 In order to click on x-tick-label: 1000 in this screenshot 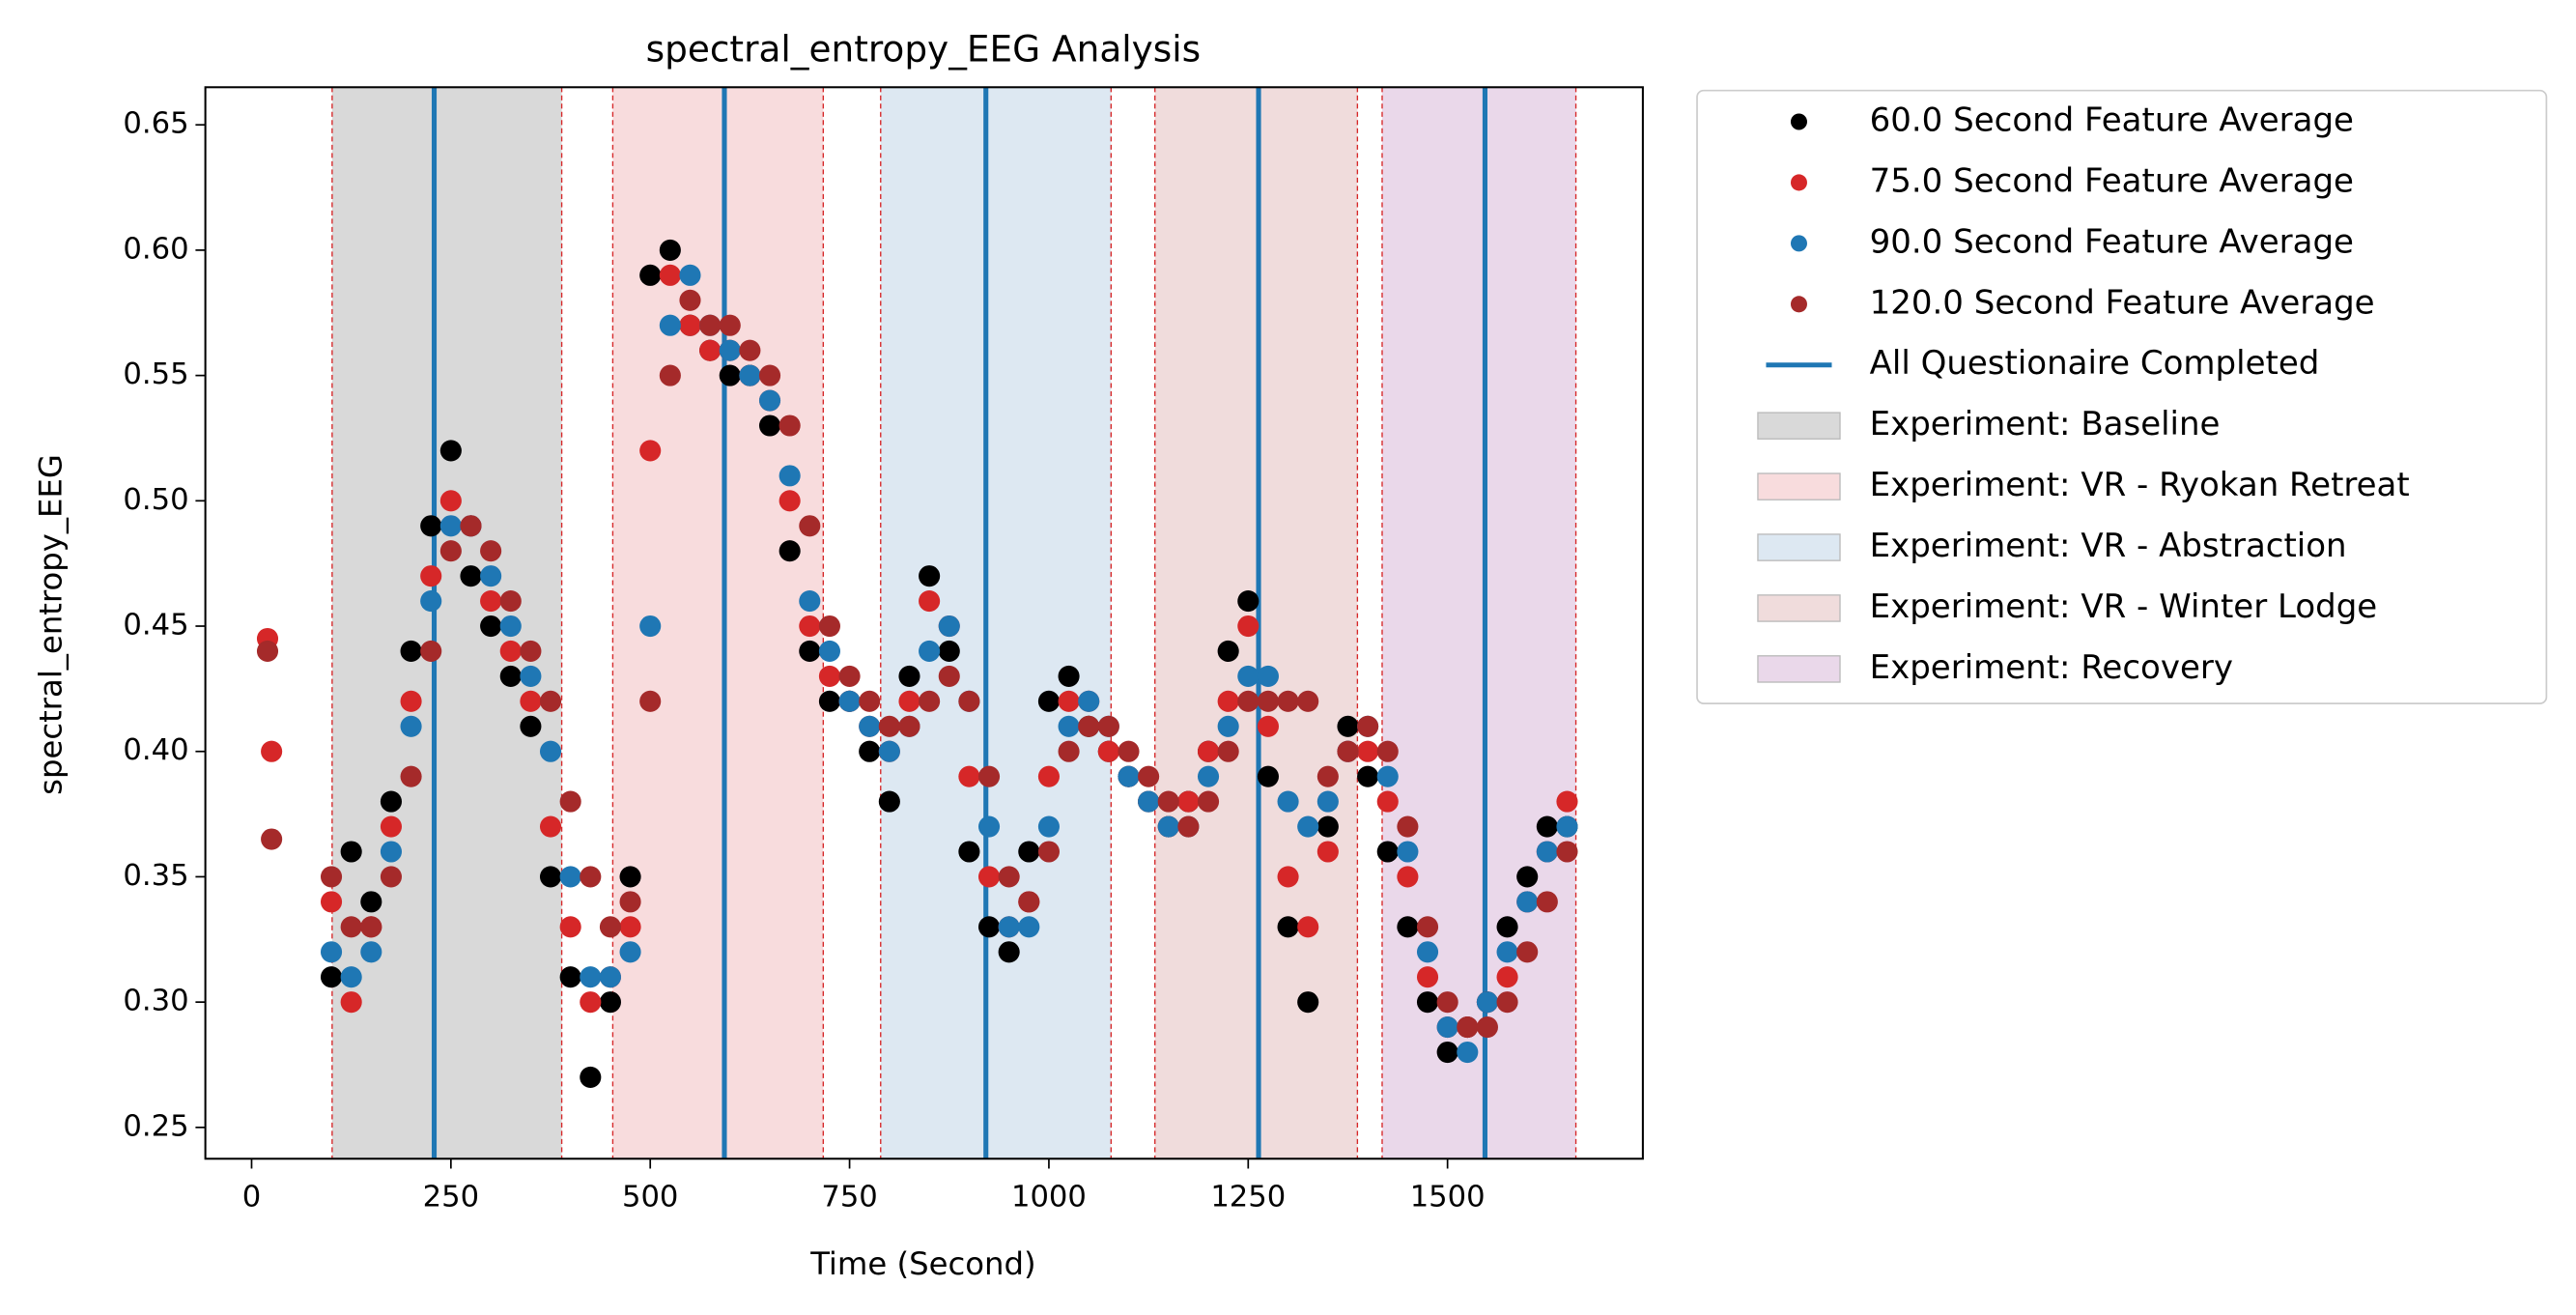, I will do `click(1049, 1198)`.